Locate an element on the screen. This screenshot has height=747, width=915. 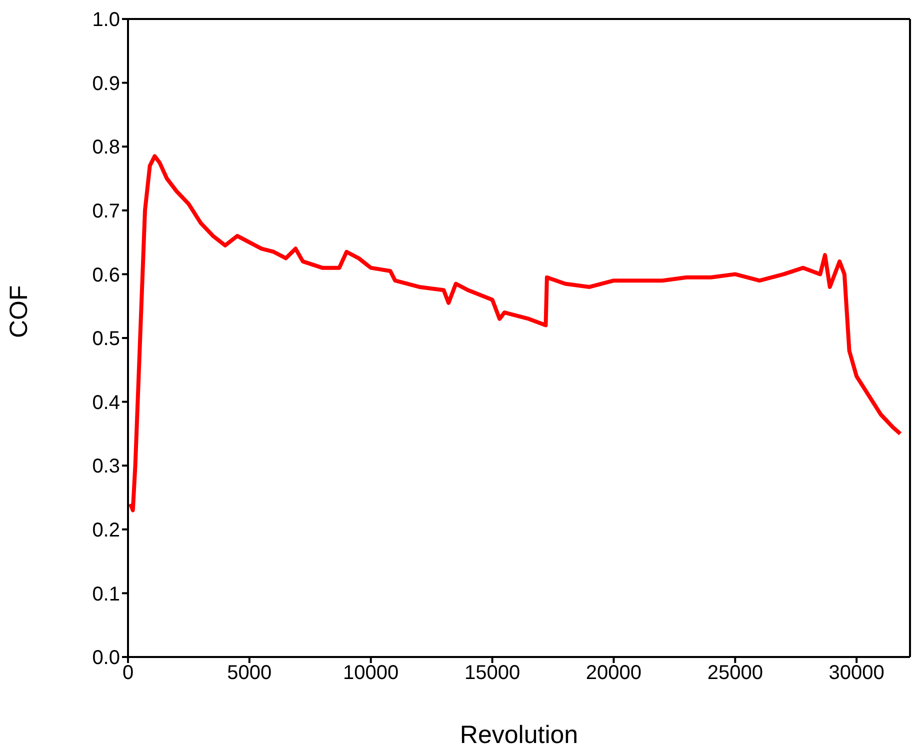
y-tick-label: 0.8 is located at coordinates (106, 147).